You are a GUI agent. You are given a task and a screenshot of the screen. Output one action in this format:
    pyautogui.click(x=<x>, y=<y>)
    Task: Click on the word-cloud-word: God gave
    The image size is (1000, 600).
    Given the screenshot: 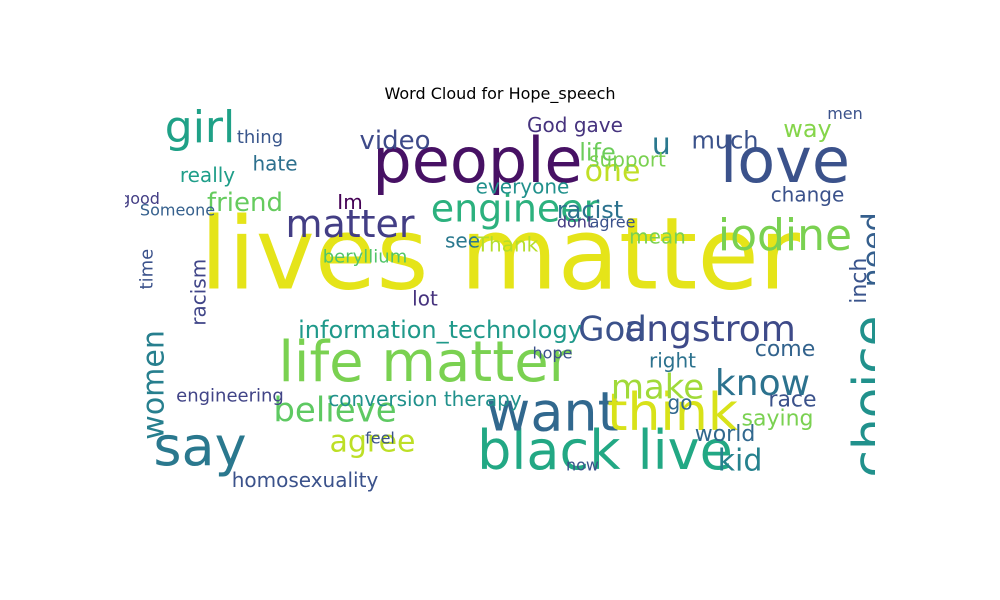 What is the action you would take?
    pyautogui.click(x=575, y=125)
    